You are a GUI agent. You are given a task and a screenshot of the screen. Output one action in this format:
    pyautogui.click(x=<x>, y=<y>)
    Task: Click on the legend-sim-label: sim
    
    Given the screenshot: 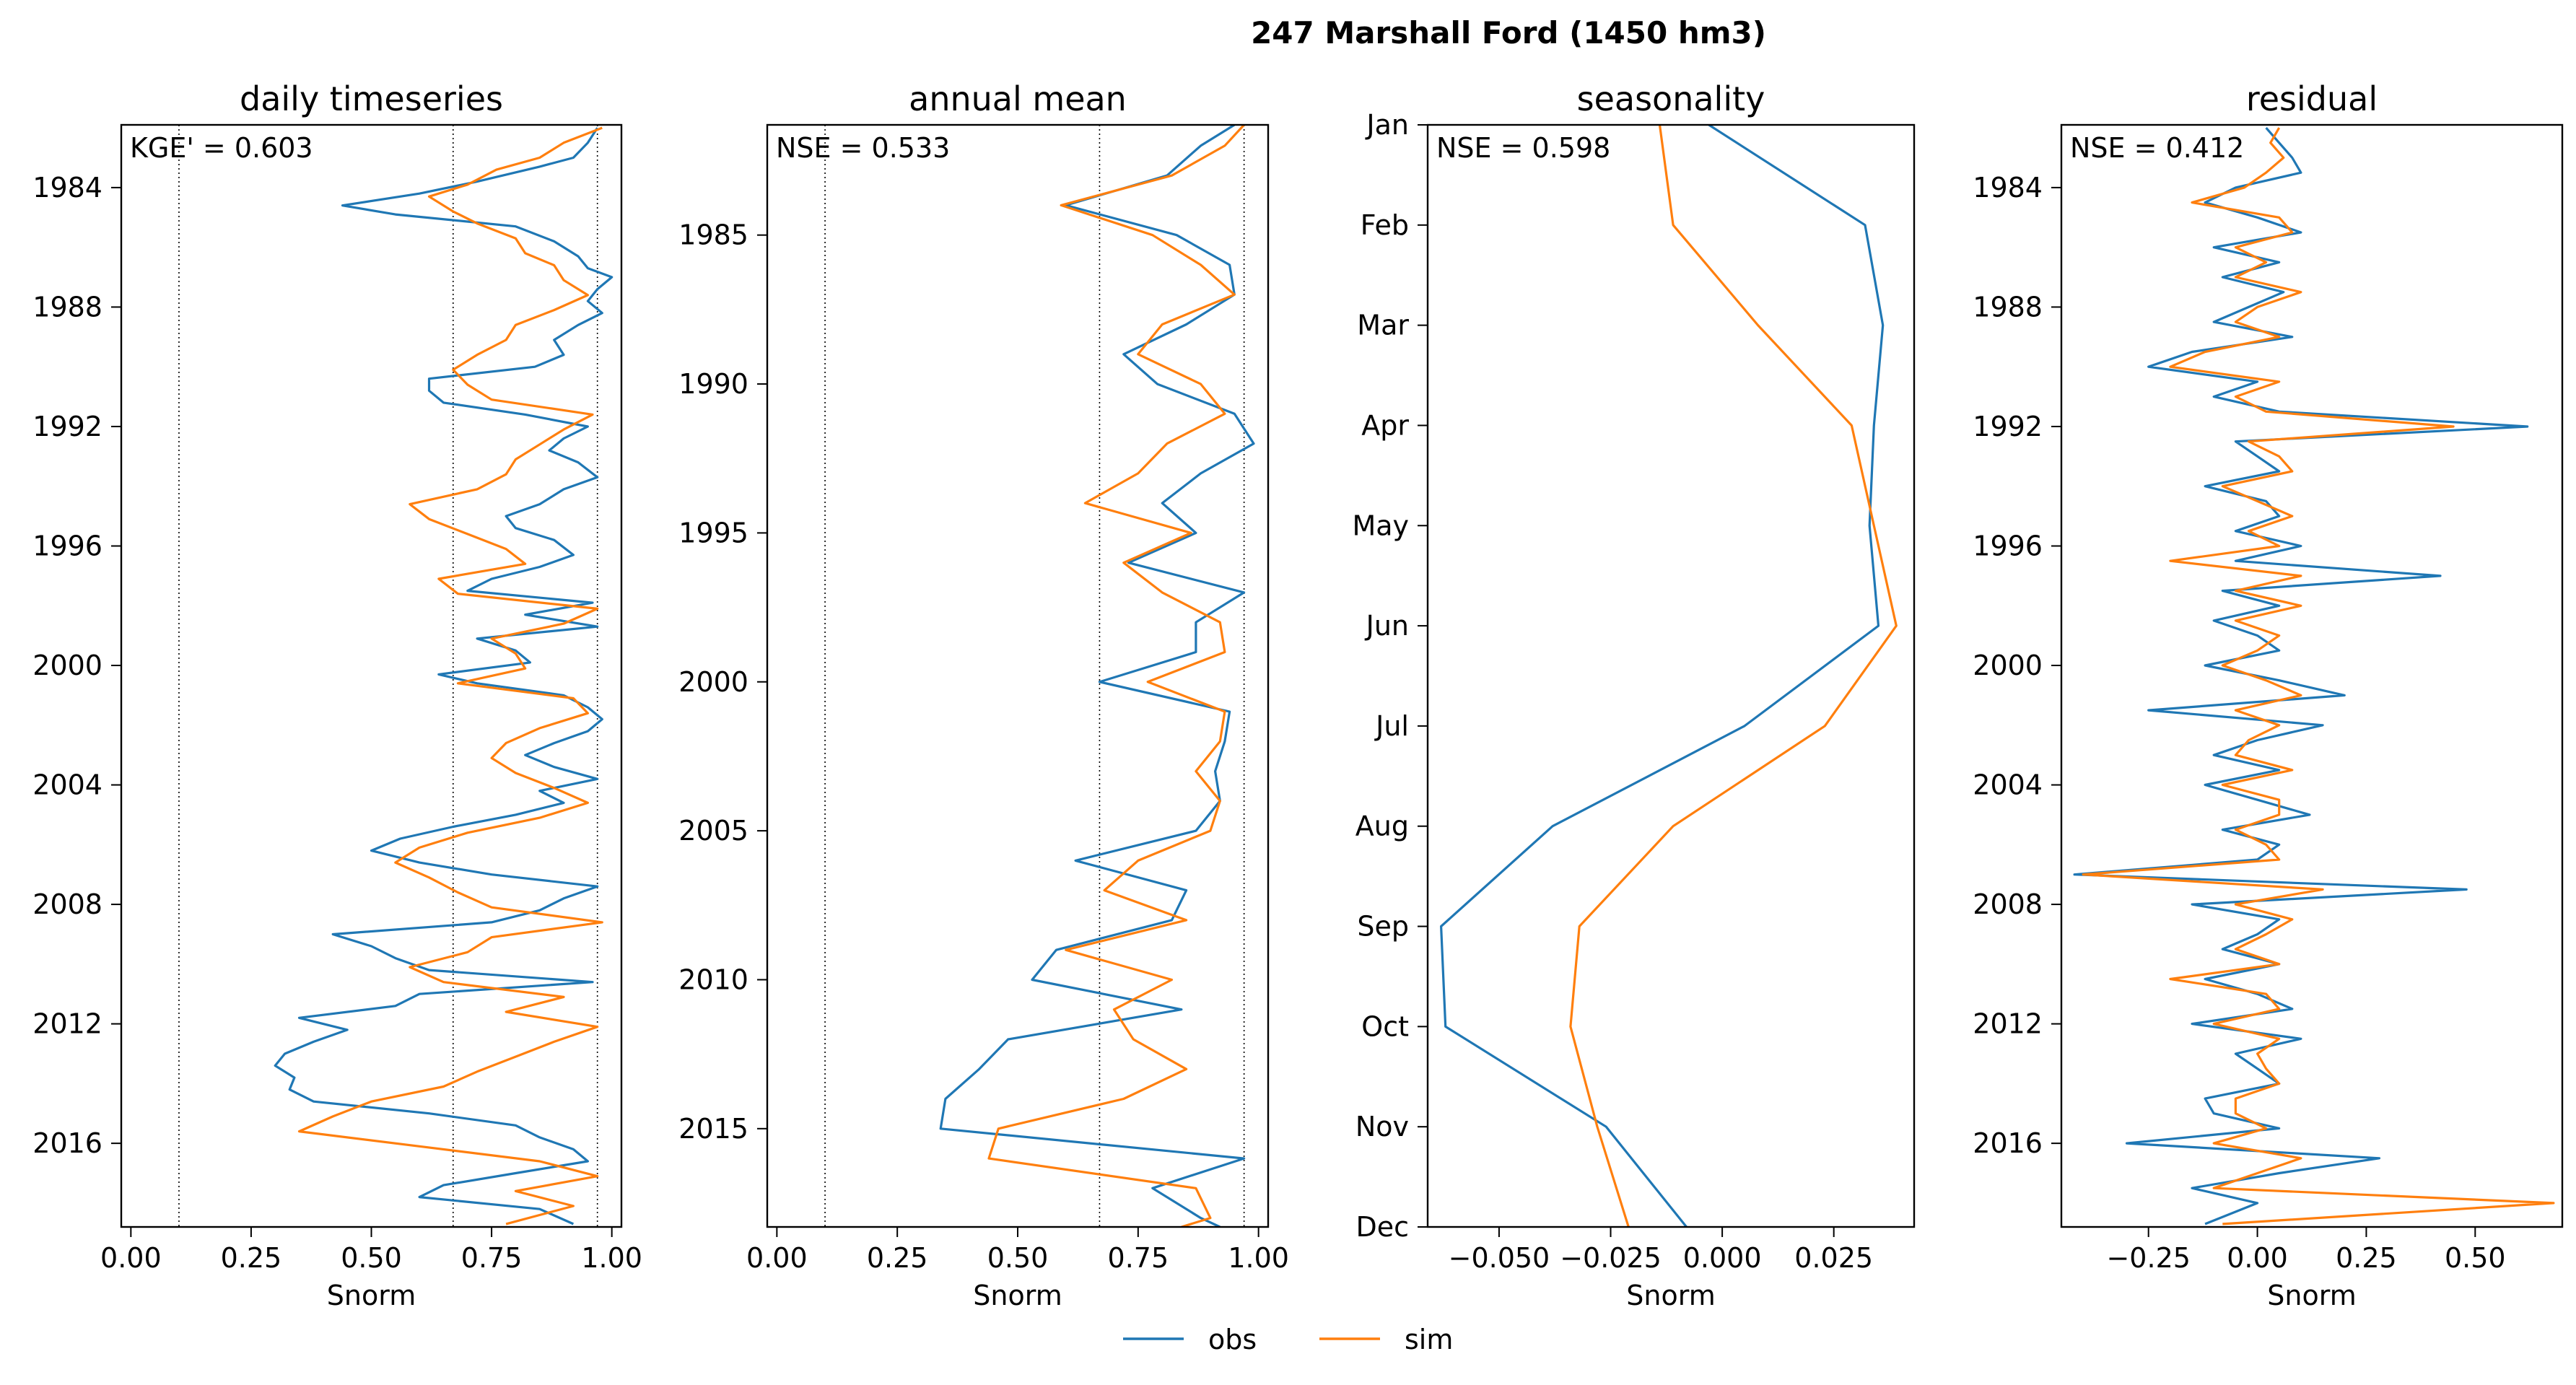 What is the action you would take?
    pyautogui.click(x=1429, y=1339)
    